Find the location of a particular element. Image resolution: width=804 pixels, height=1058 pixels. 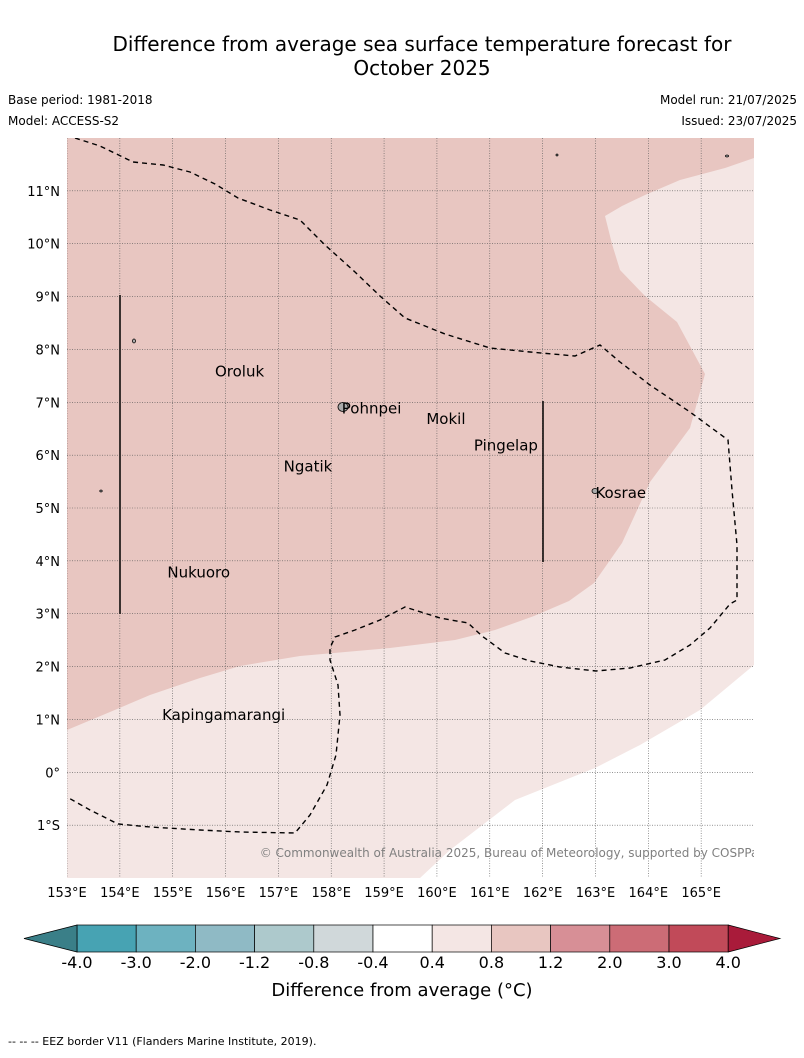

lat-tick-label: 1°N is located at coordinates (48, 720).